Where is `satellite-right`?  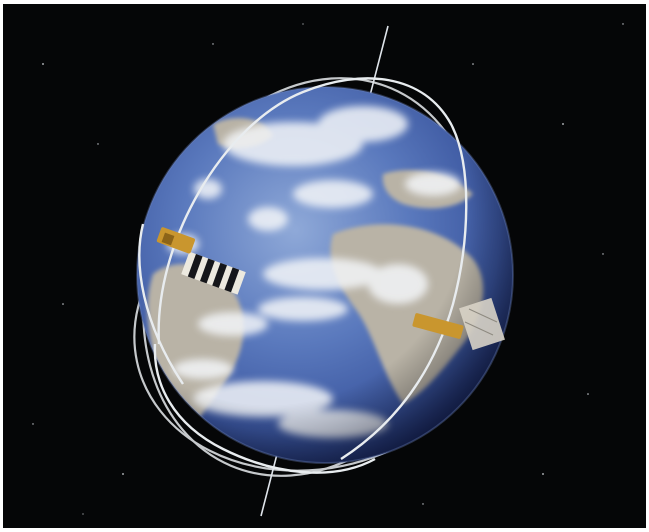
satellite-right is located at coordinates (458, 324).